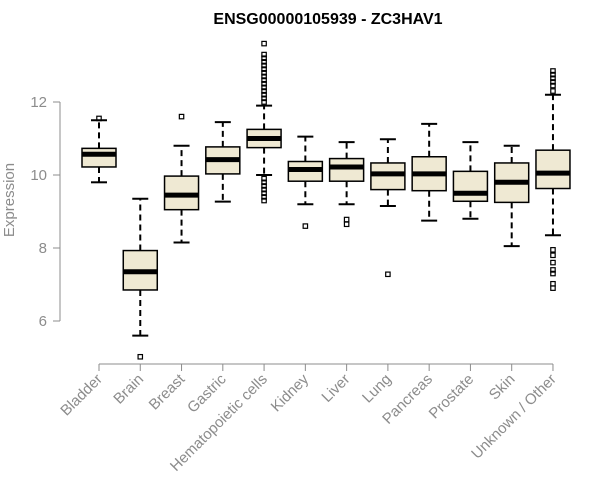 The width and height of the screenshot is (600, 500). What do you see at coordinates (38, 175) in the screenshot?
I see `y-tick-label: 10` at bounding box center [38, 175].